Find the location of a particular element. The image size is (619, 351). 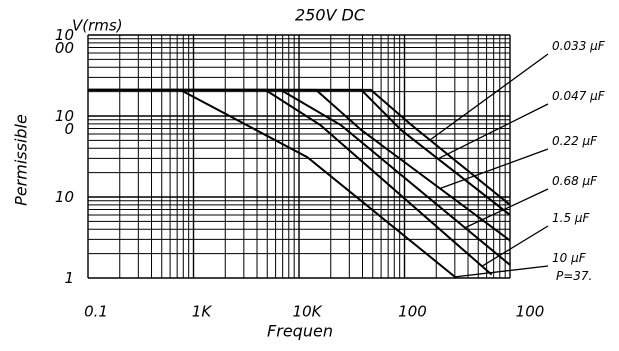

legend-label: 0.22 μF is located at coordinates (575, 141).